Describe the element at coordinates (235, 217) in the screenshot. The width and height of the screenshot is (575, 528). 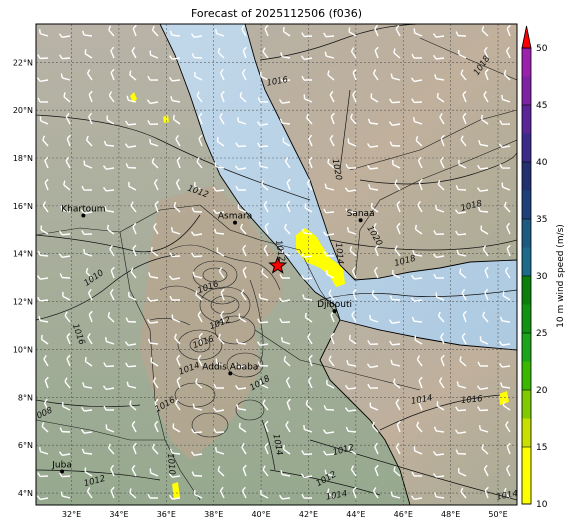
I see `city-label: Asmara` at that location.